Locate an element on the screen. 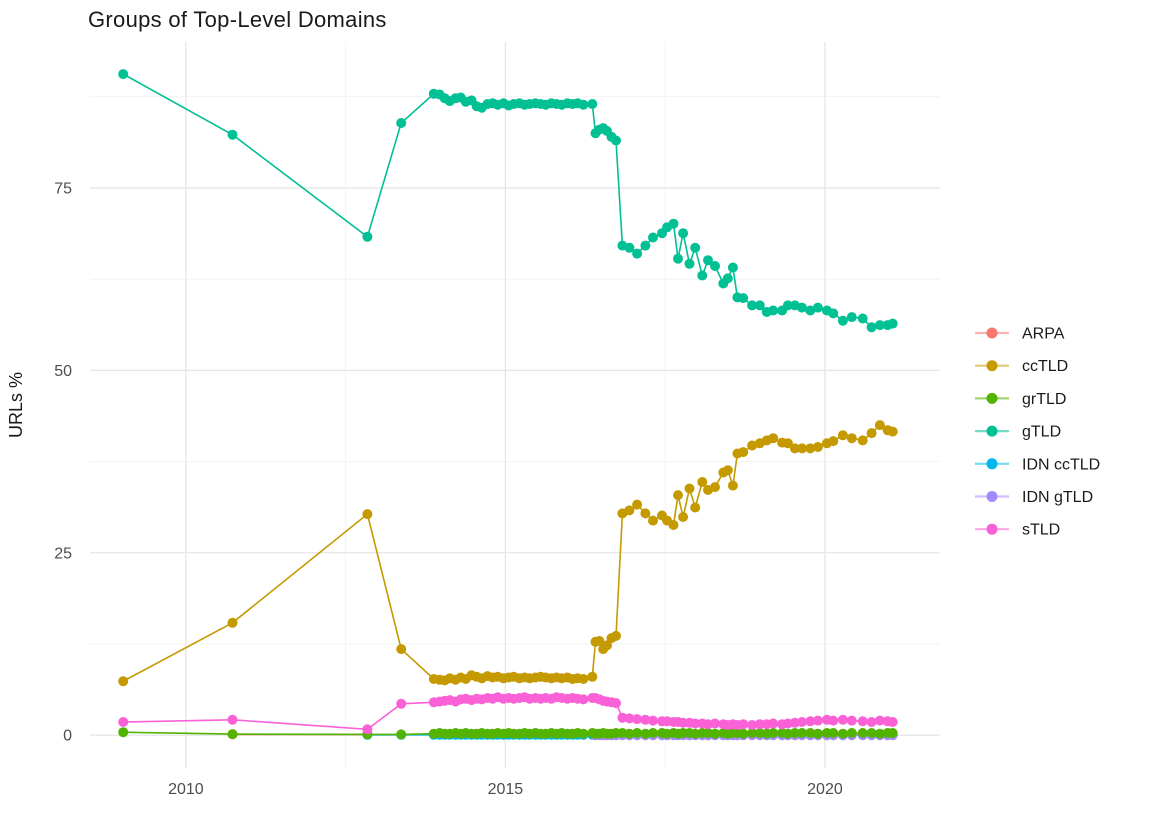 The width and height of the screenshot is (1164, 832). legend-label: gTLD is located at coordinates (1041, 432).